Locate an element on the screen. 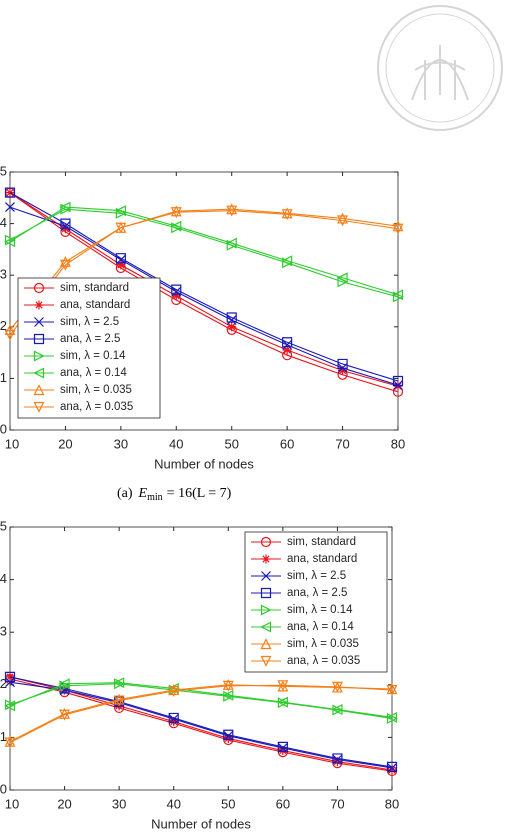 The image size is (510, 836). y-tick-label: 0 is located at coordinates (3, 428).